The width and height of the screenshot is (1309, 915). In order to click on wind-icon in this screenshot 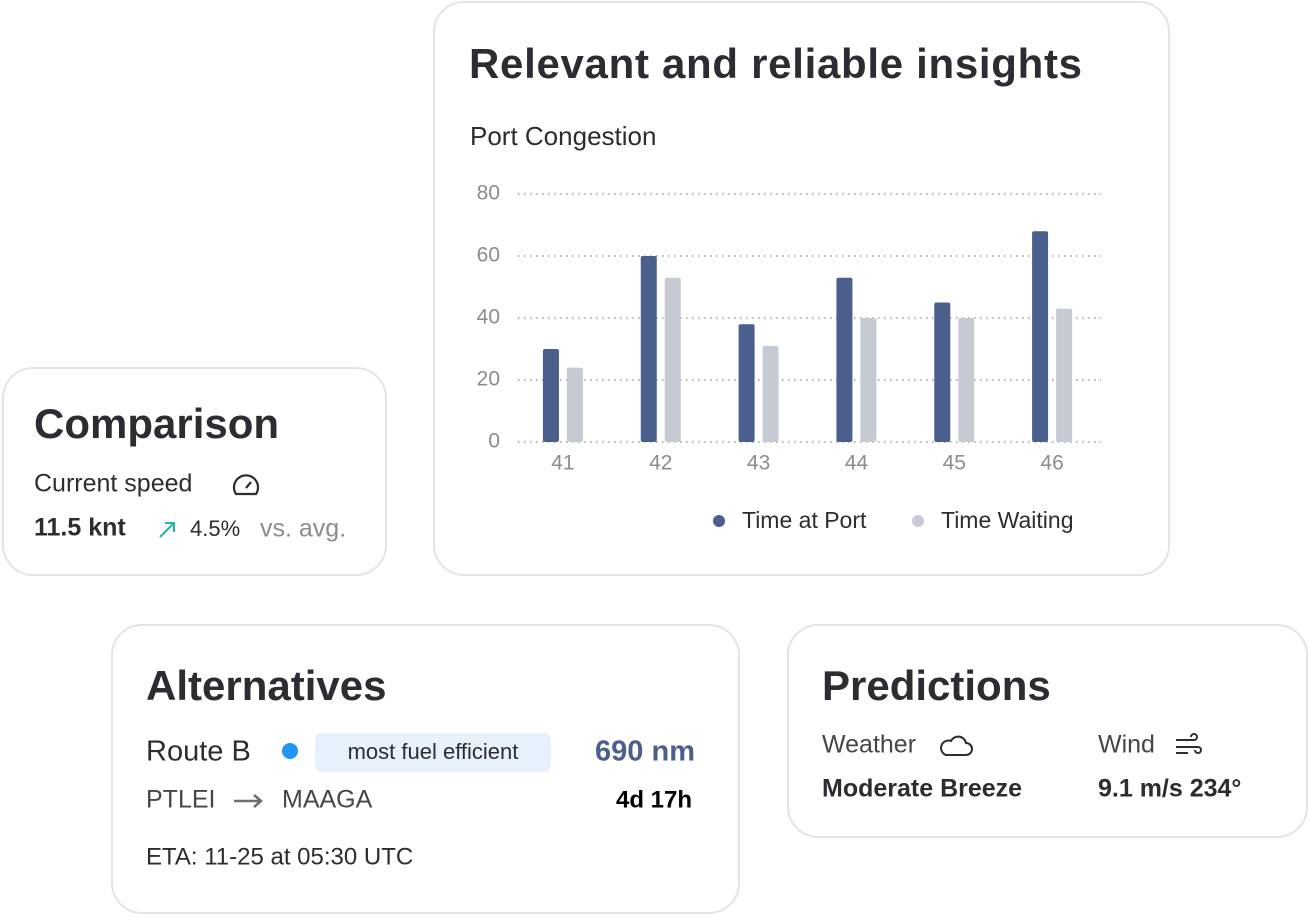, I will do `click(1189, 743)`.